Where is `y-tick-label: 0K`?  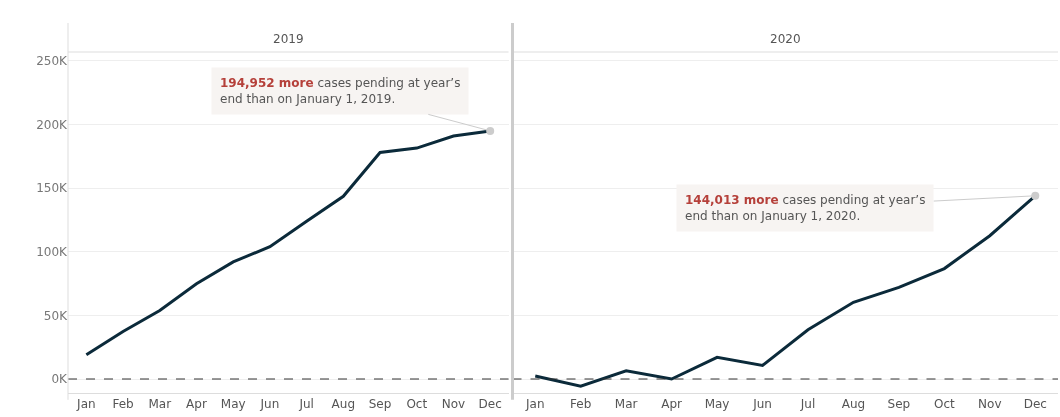
y-tick-label: 0K is located at coordinates (60, 379).